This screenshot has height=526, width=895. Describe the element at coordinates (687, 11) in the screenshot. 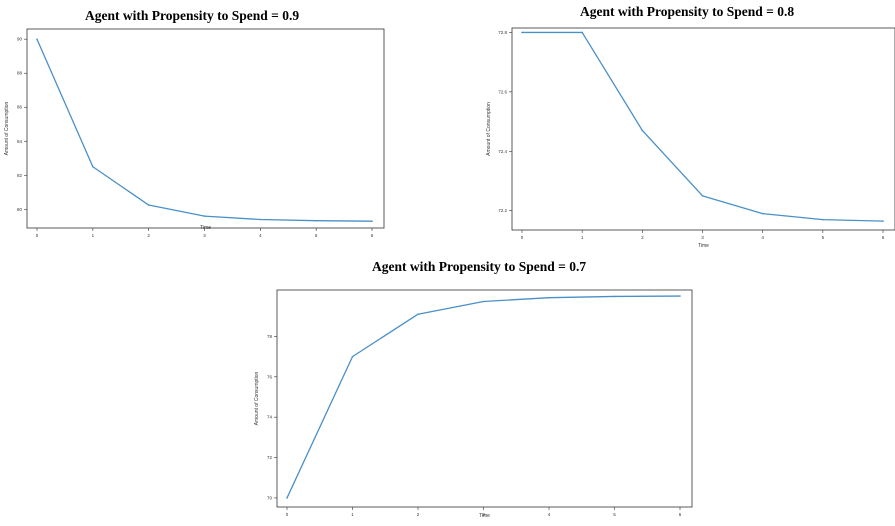

I see `chart-title-2: Agent with Propensity to Spend = 0.8` at that location.